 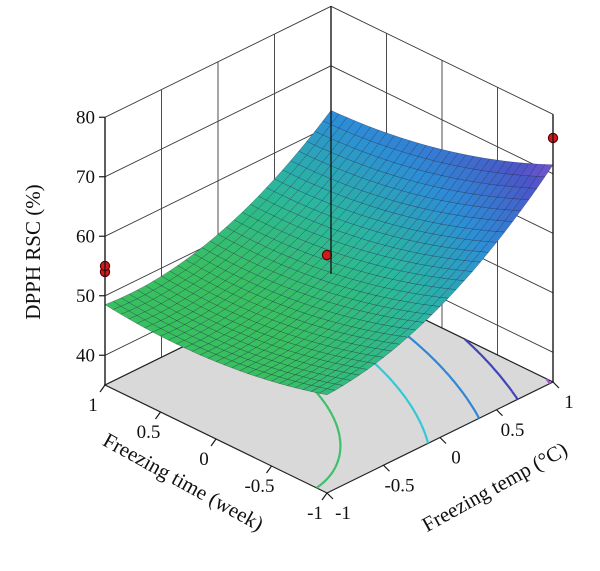 What do you see at coordinates (315, 513) in the screenshot?
I see `x-tick-label: -1` at bounding box center [315, 513].